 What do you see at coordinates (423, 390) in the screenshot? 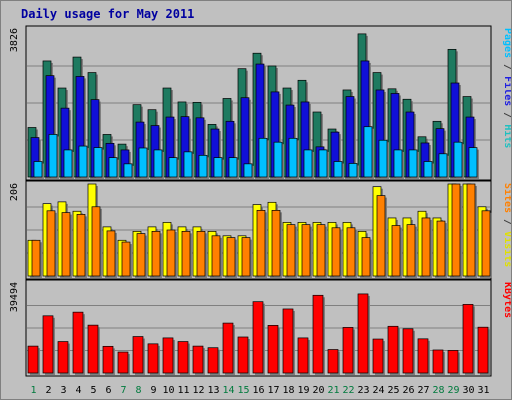
I see `x-tick-label: 27` at bounding box center [423, 390].